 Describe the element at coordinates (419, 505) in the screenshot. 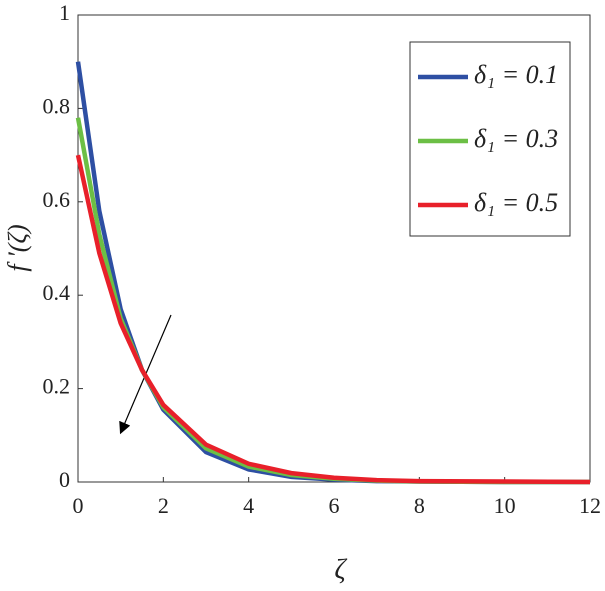

I see `x-tick-label: 8` at that location.